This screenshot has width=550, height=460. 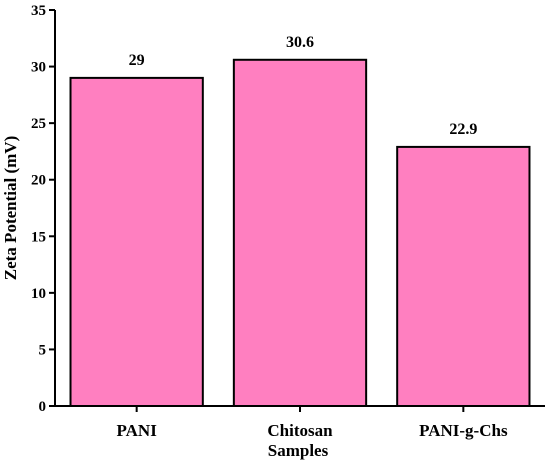 I want to click on y-tick-label: 0, so click(x=43, y=407).